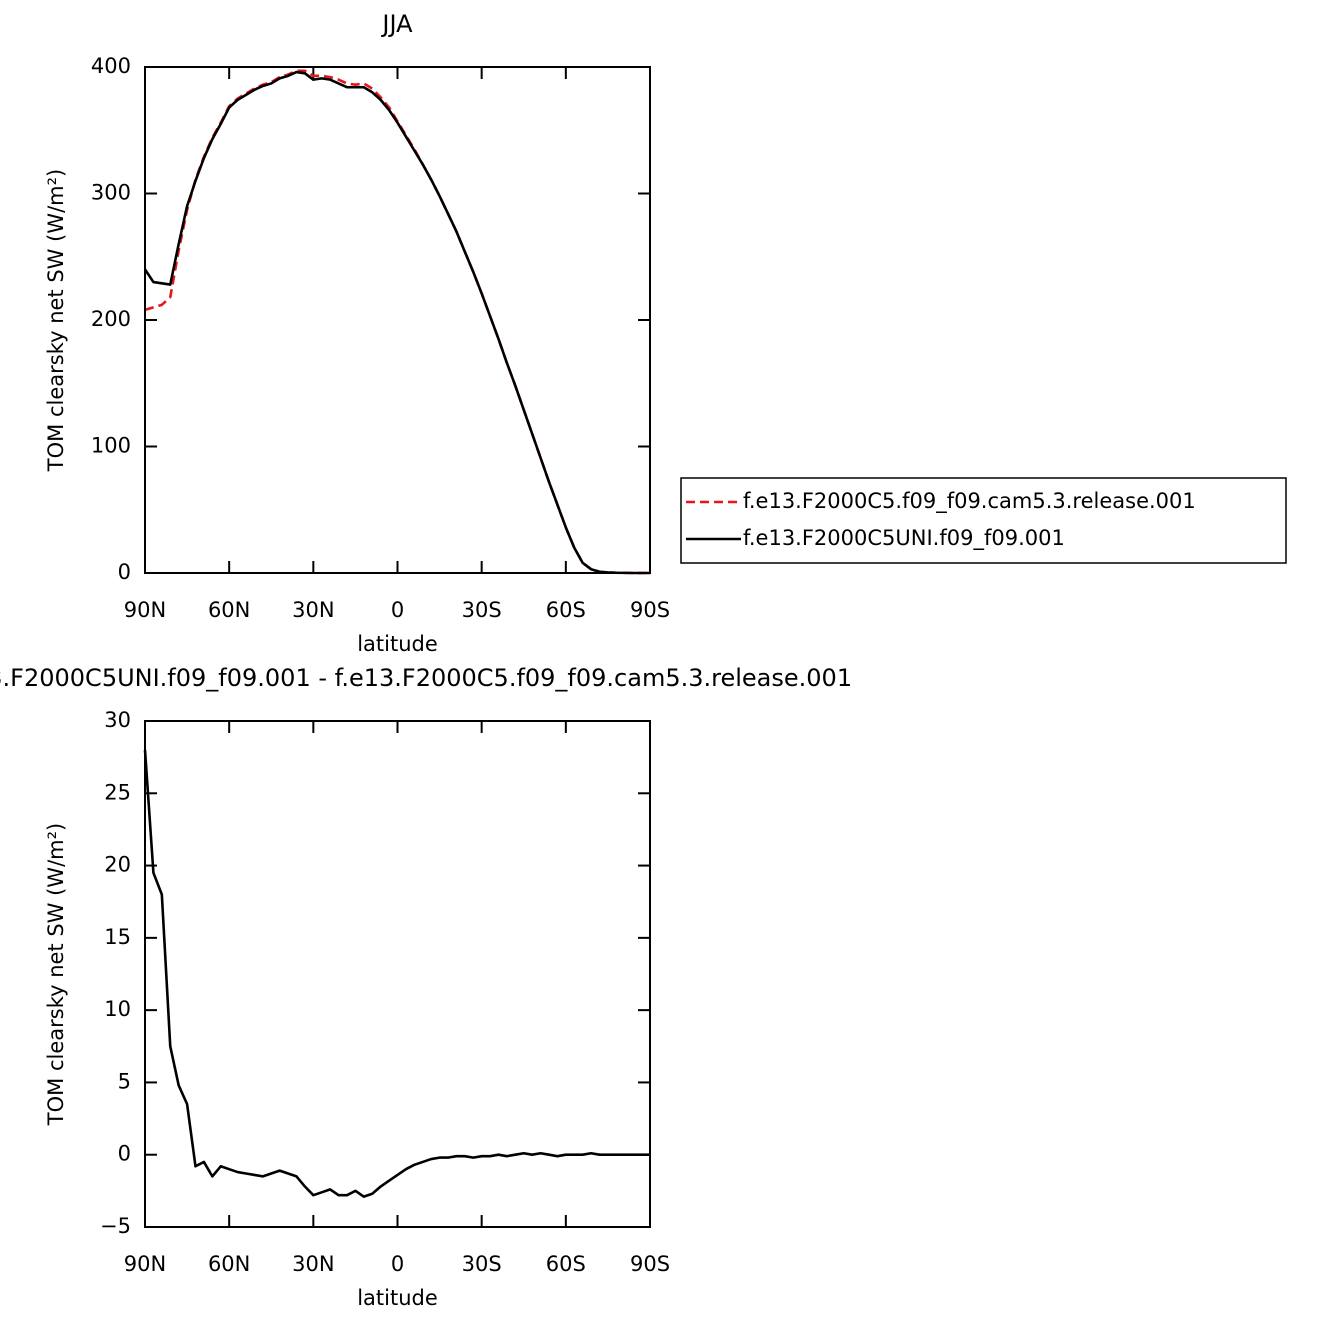 Image resolution: width=1319 pixels, height=1319 pixels. What do you see at coordinates (904, 538) in the screenshot?
I see `legend-label: f.e13.F2000C5UNI.f09_f09.001` at bounding box center [904, 538].